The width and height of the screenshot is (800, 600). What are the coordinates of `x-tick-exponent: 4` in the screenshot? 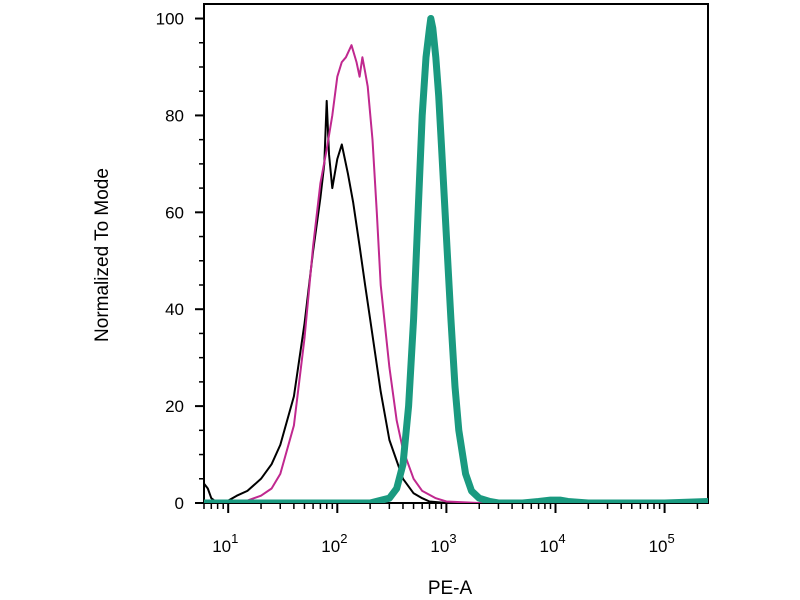 It's located at (561, 538).